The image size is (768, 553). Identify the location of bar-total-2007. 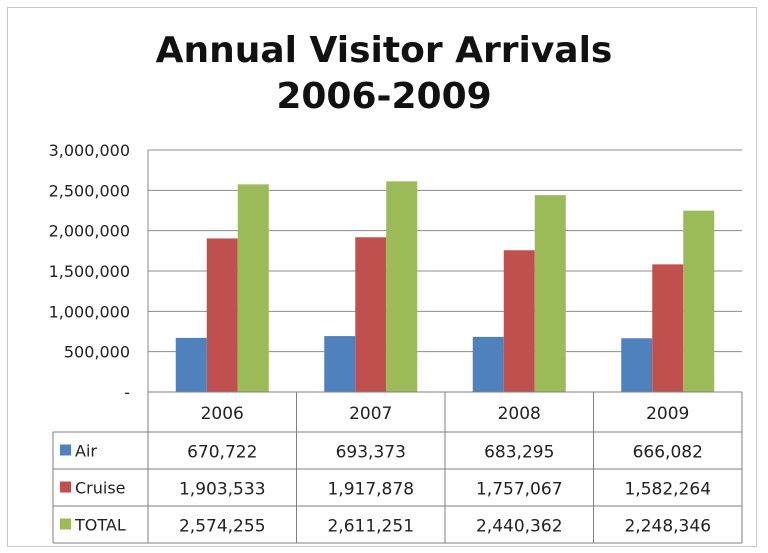
(402, 286).